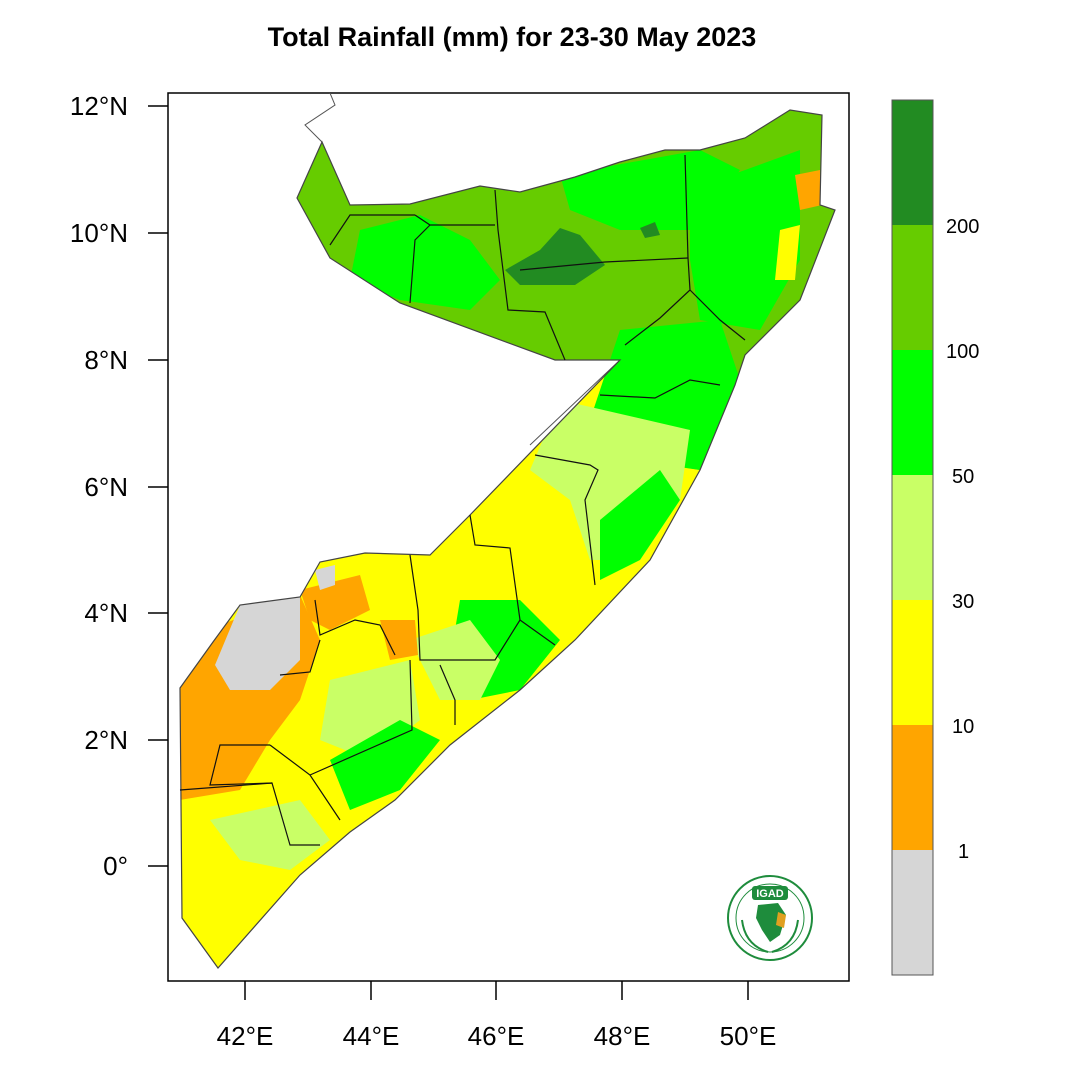 The width and height of the screenshot is (1068, 1070). What do you see at coordinates (106, 740) in the screenshot?
I see `lat-tick-label: 2°N` at bounding box center [106, 740].